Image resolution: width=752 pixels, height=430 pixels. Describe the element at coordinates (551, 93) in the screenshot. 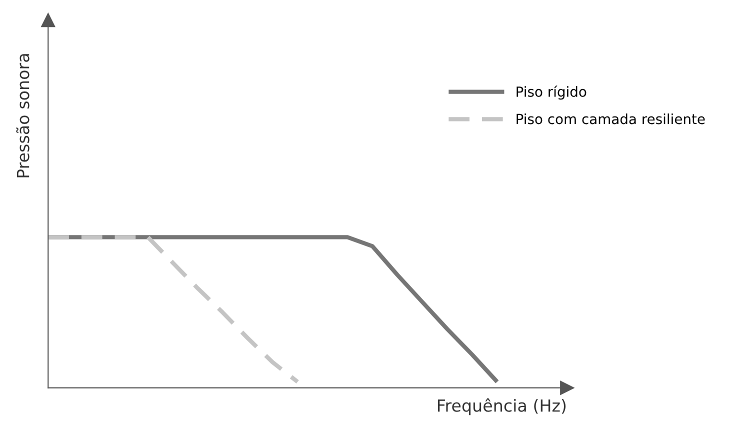

I see `legend-label: Piso rígido` at that location.